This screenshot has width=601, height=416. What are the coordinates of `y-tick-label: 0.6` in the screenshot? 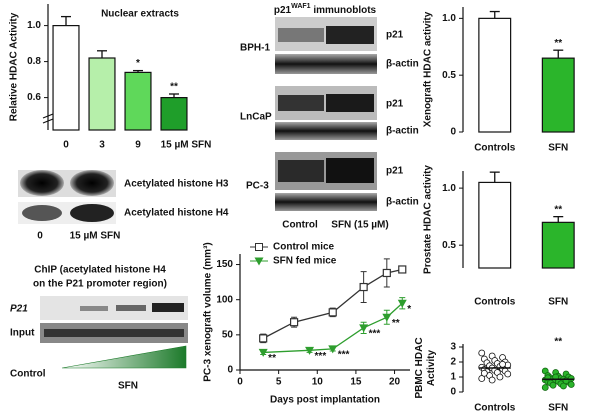 It's located at (34, 97).